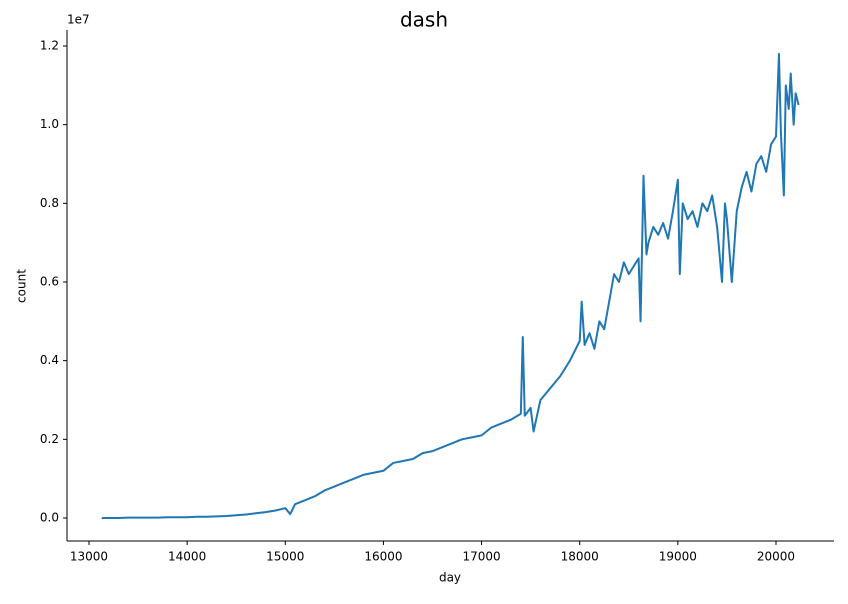 Image resolution: width=848 pixels, height=604 pixels. Describe the element at coordinates (678, 557) in the screenshot. I see `x-tick-label: 19000` at that location.